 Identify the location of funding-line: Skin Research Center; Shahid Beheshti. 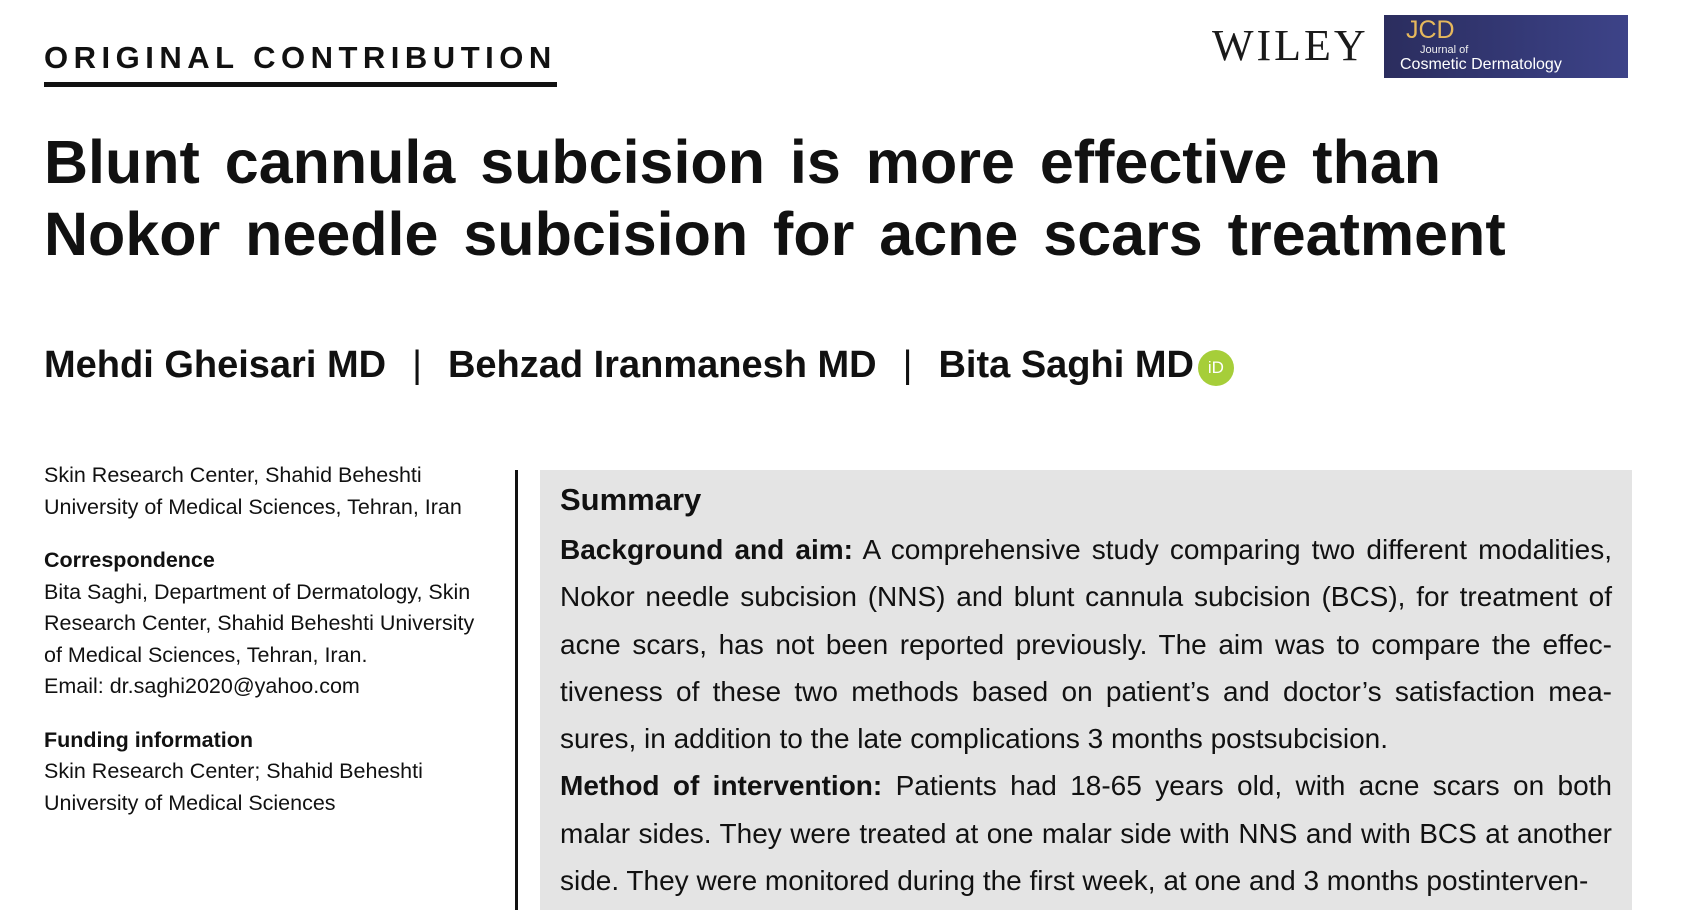
(233, 771).